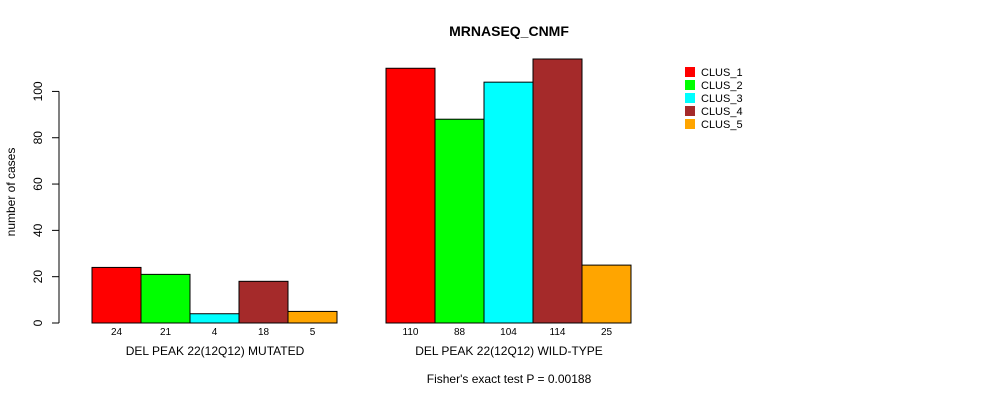 This screenshot has height=400, width=990. What do you see at coordinates (38, 277) in the screenshot?
I see `y-tick-label-20: 20` at bounding box center [38, 277].